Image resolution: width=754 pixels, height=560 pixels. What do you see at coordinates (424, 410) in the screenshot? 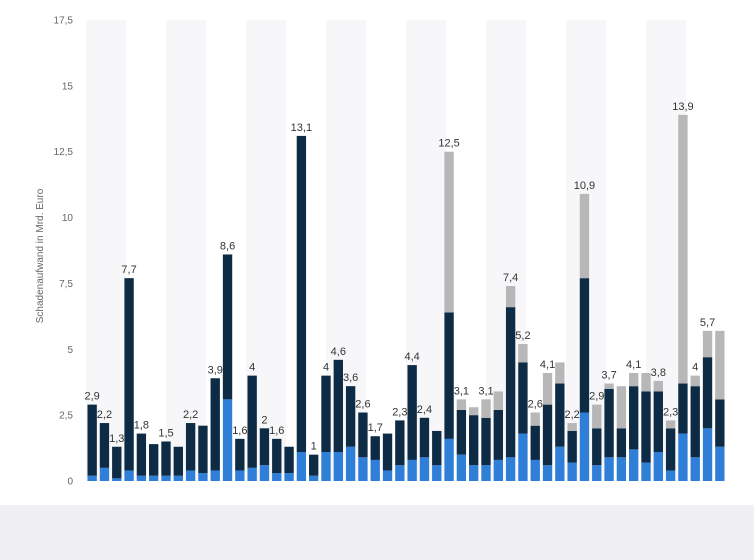
I see `data-label: 2,4` at bounding box center [424, 410].